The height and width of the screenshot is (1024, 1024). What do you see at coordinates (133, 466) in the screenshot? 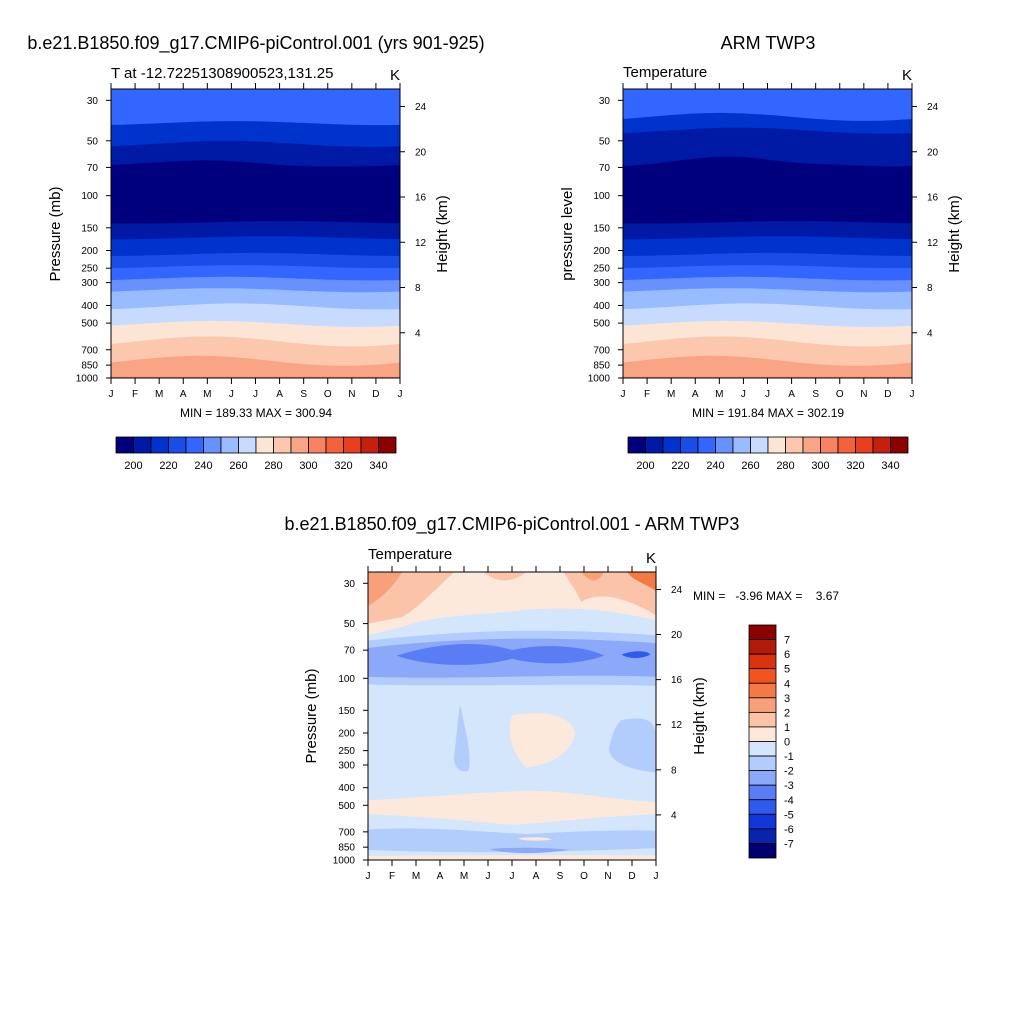
I see `colorbar-tick-label: 200` at bounding box center [133, 466].